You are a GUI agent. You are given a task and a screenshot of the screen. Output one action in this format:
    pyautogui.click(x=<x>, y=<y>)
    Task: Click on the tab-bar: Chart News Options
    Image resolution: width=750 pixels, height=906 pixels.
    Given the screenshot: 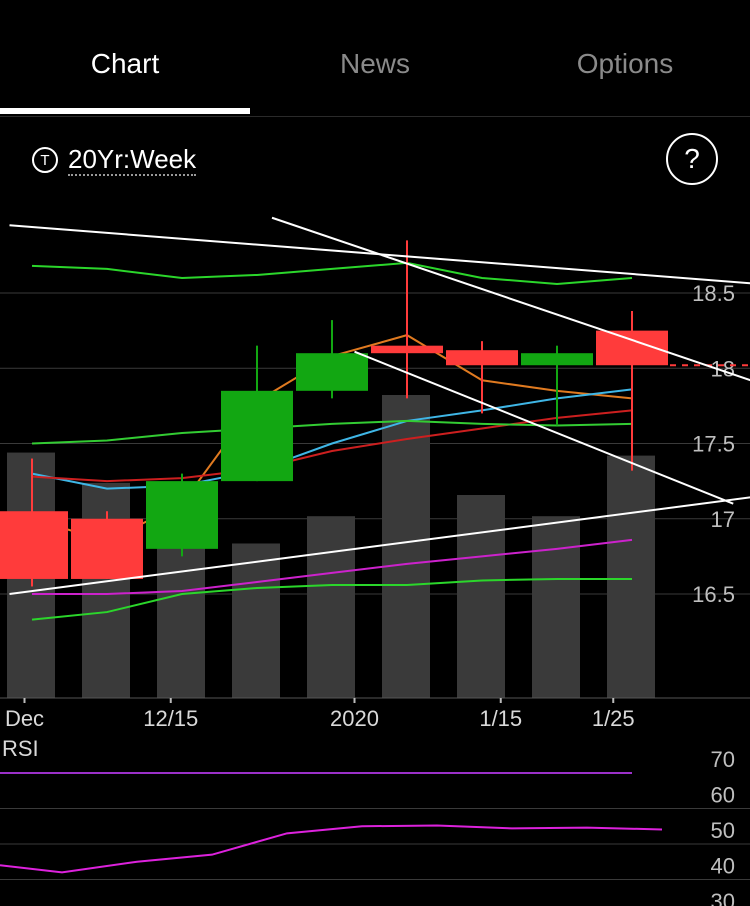 What is the action you would take?
    pyautogui.click(x=375, y=58)
    